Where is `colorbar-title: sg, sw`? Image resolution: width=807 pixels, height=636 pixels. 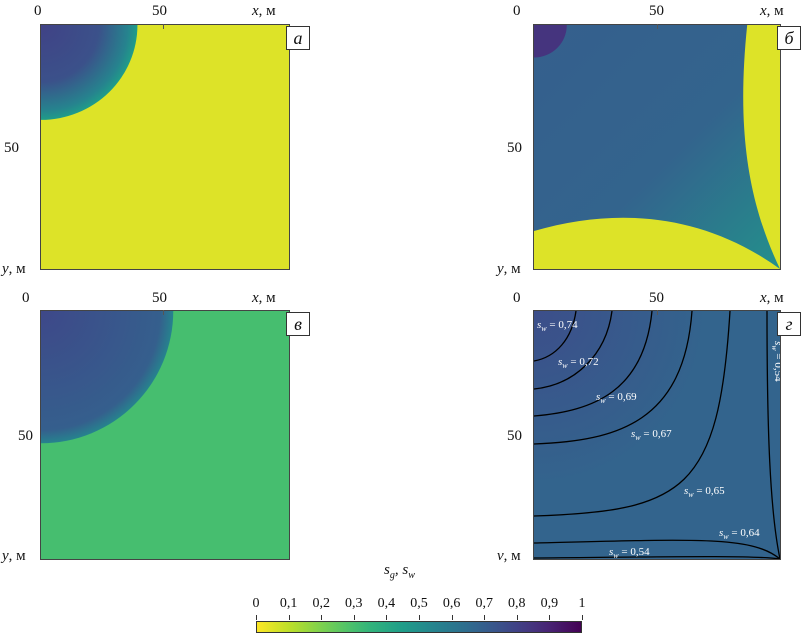
colorbar-title: sg, sw is located at coordinates (399, 571).